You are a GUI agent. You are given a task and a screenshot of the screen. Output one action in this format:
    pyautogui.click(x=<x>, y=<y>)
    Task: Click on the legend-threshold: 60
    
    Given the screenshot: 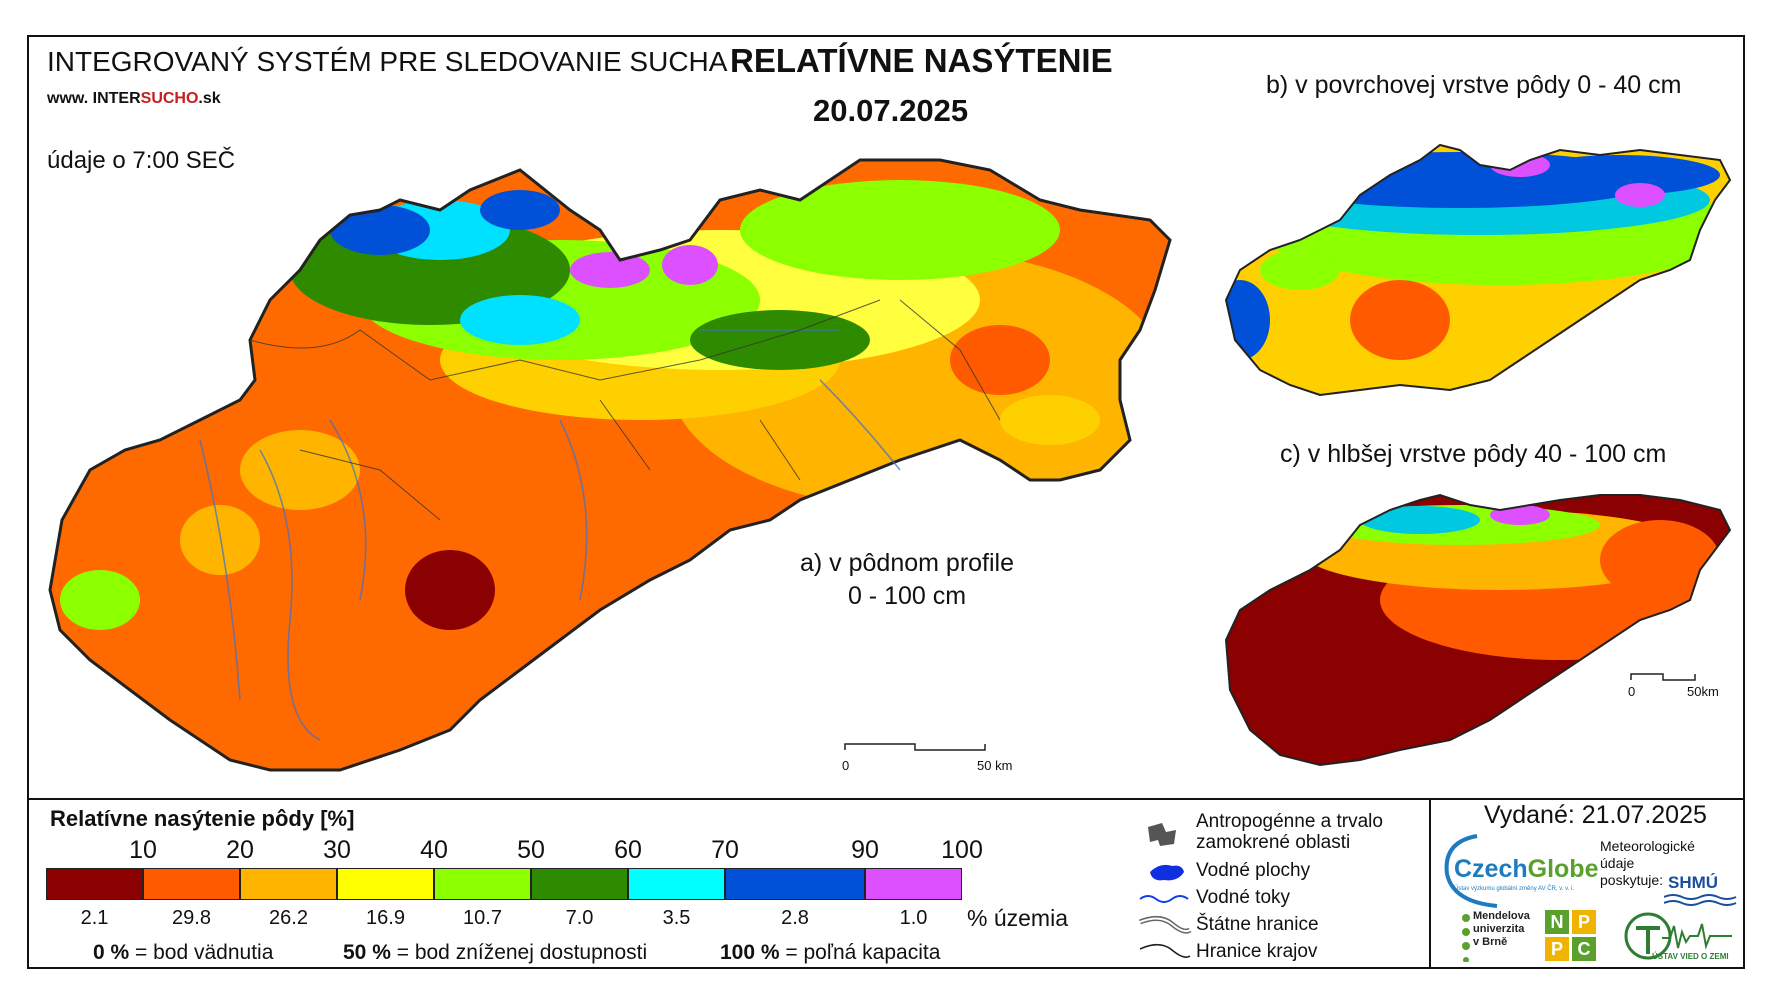 What is the action you would take?
    pyautogui.click(x=628, y=850)
    